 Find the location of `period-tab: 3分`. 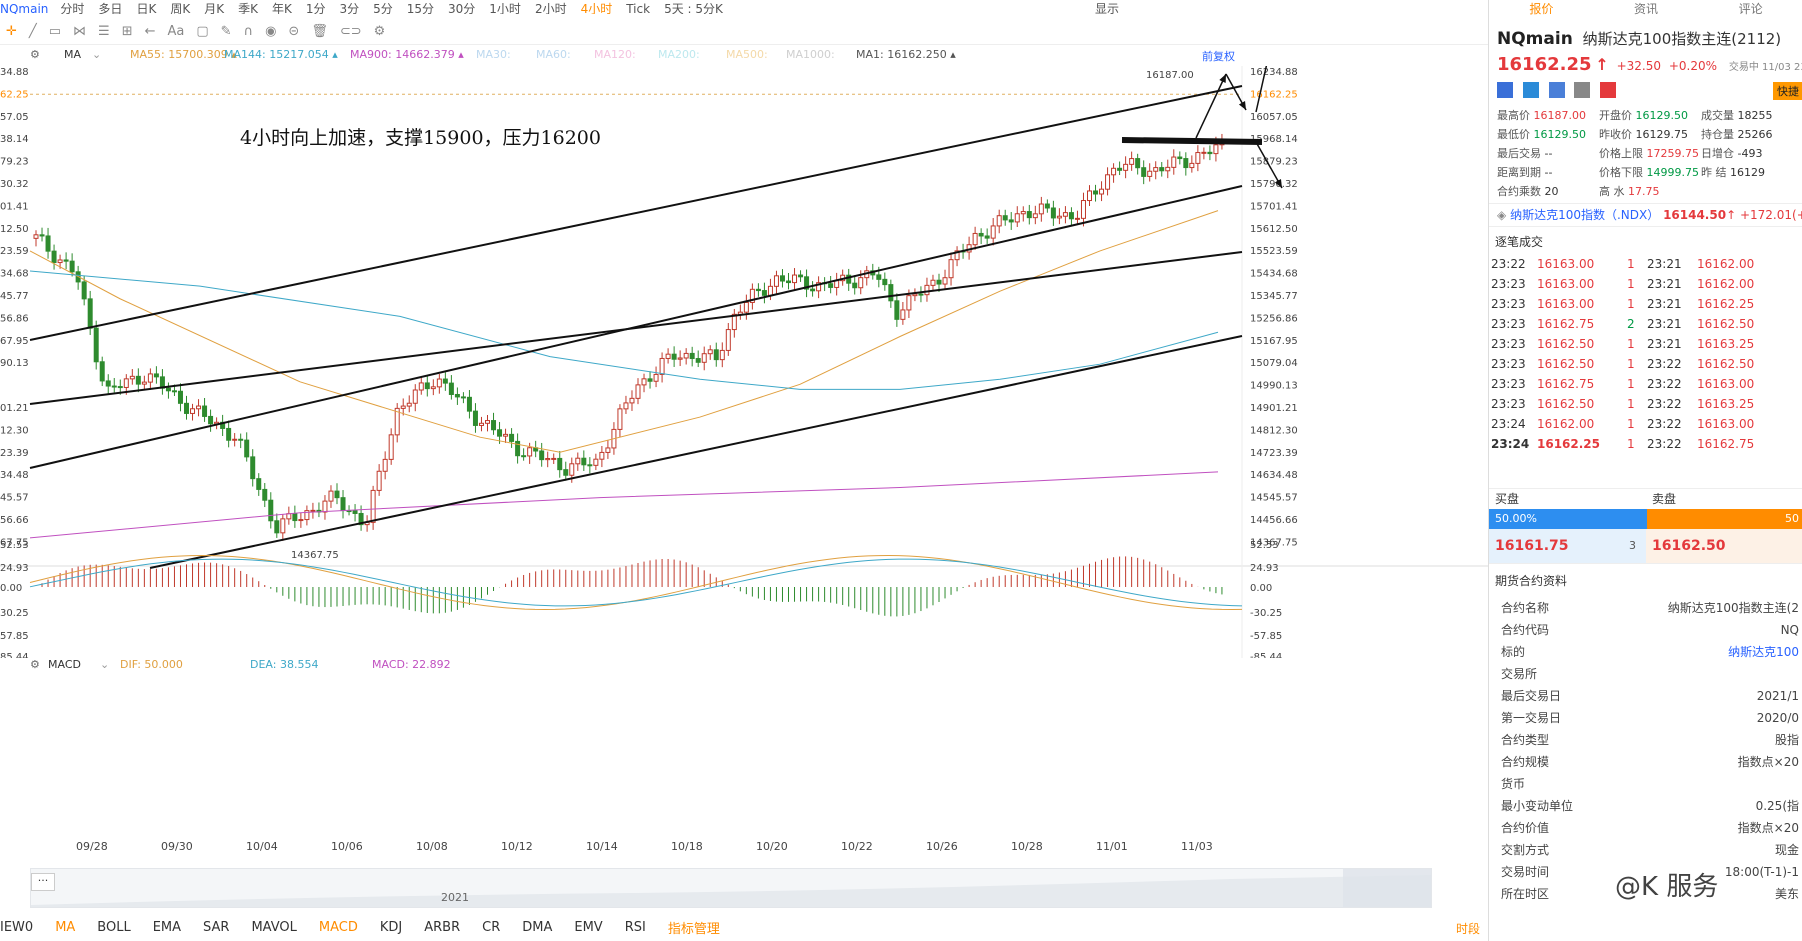

period-tab: 3分 is located at coordinates (349, 8).